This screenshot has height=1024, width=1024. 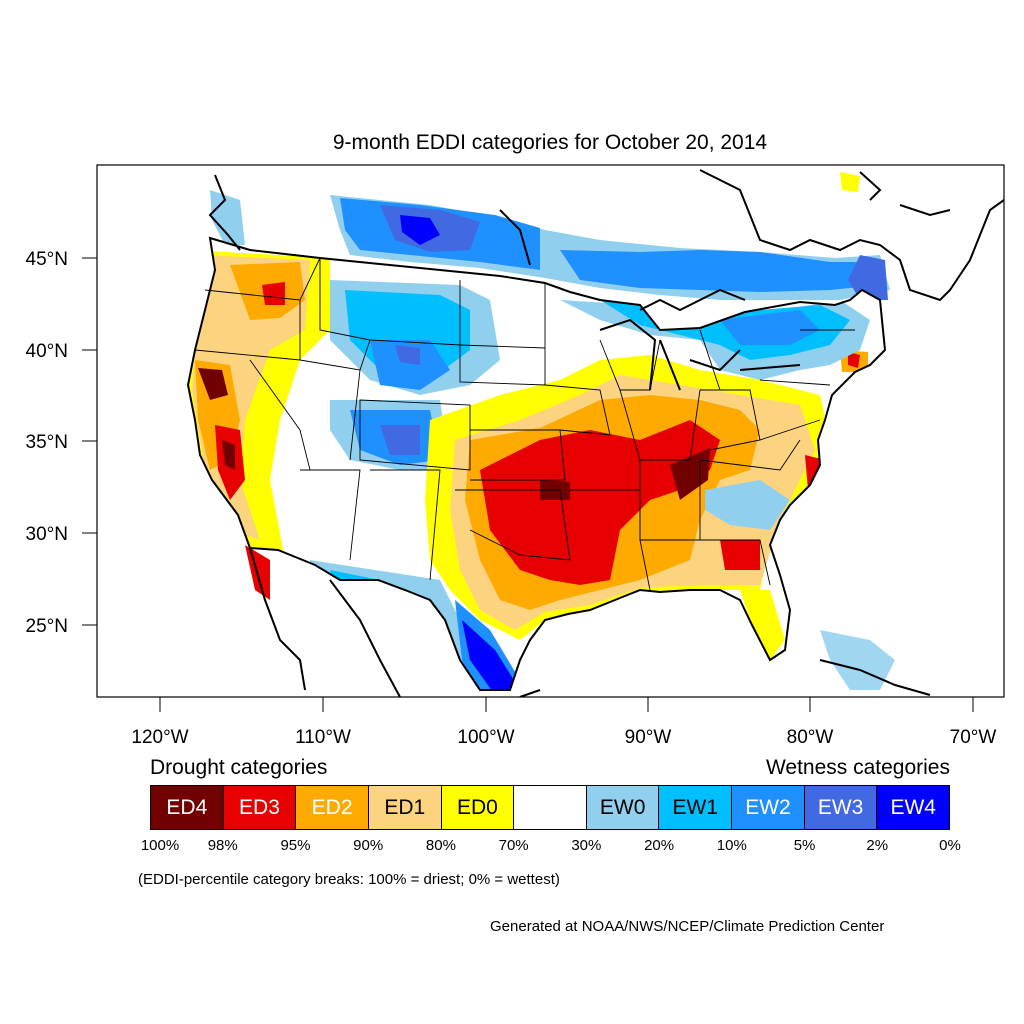 What do you see at coordinates (47, 442) in the screenshot?
I see `lat-label-35: 35°N` at bounding box center [47, 442].